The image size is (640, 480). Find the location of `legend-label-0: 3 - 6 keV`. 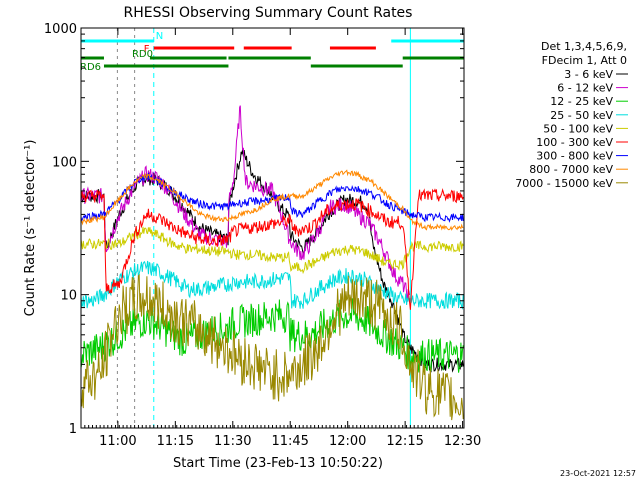

legend-label-0: 3 - 6 keV is located at coordinates (588, 74).